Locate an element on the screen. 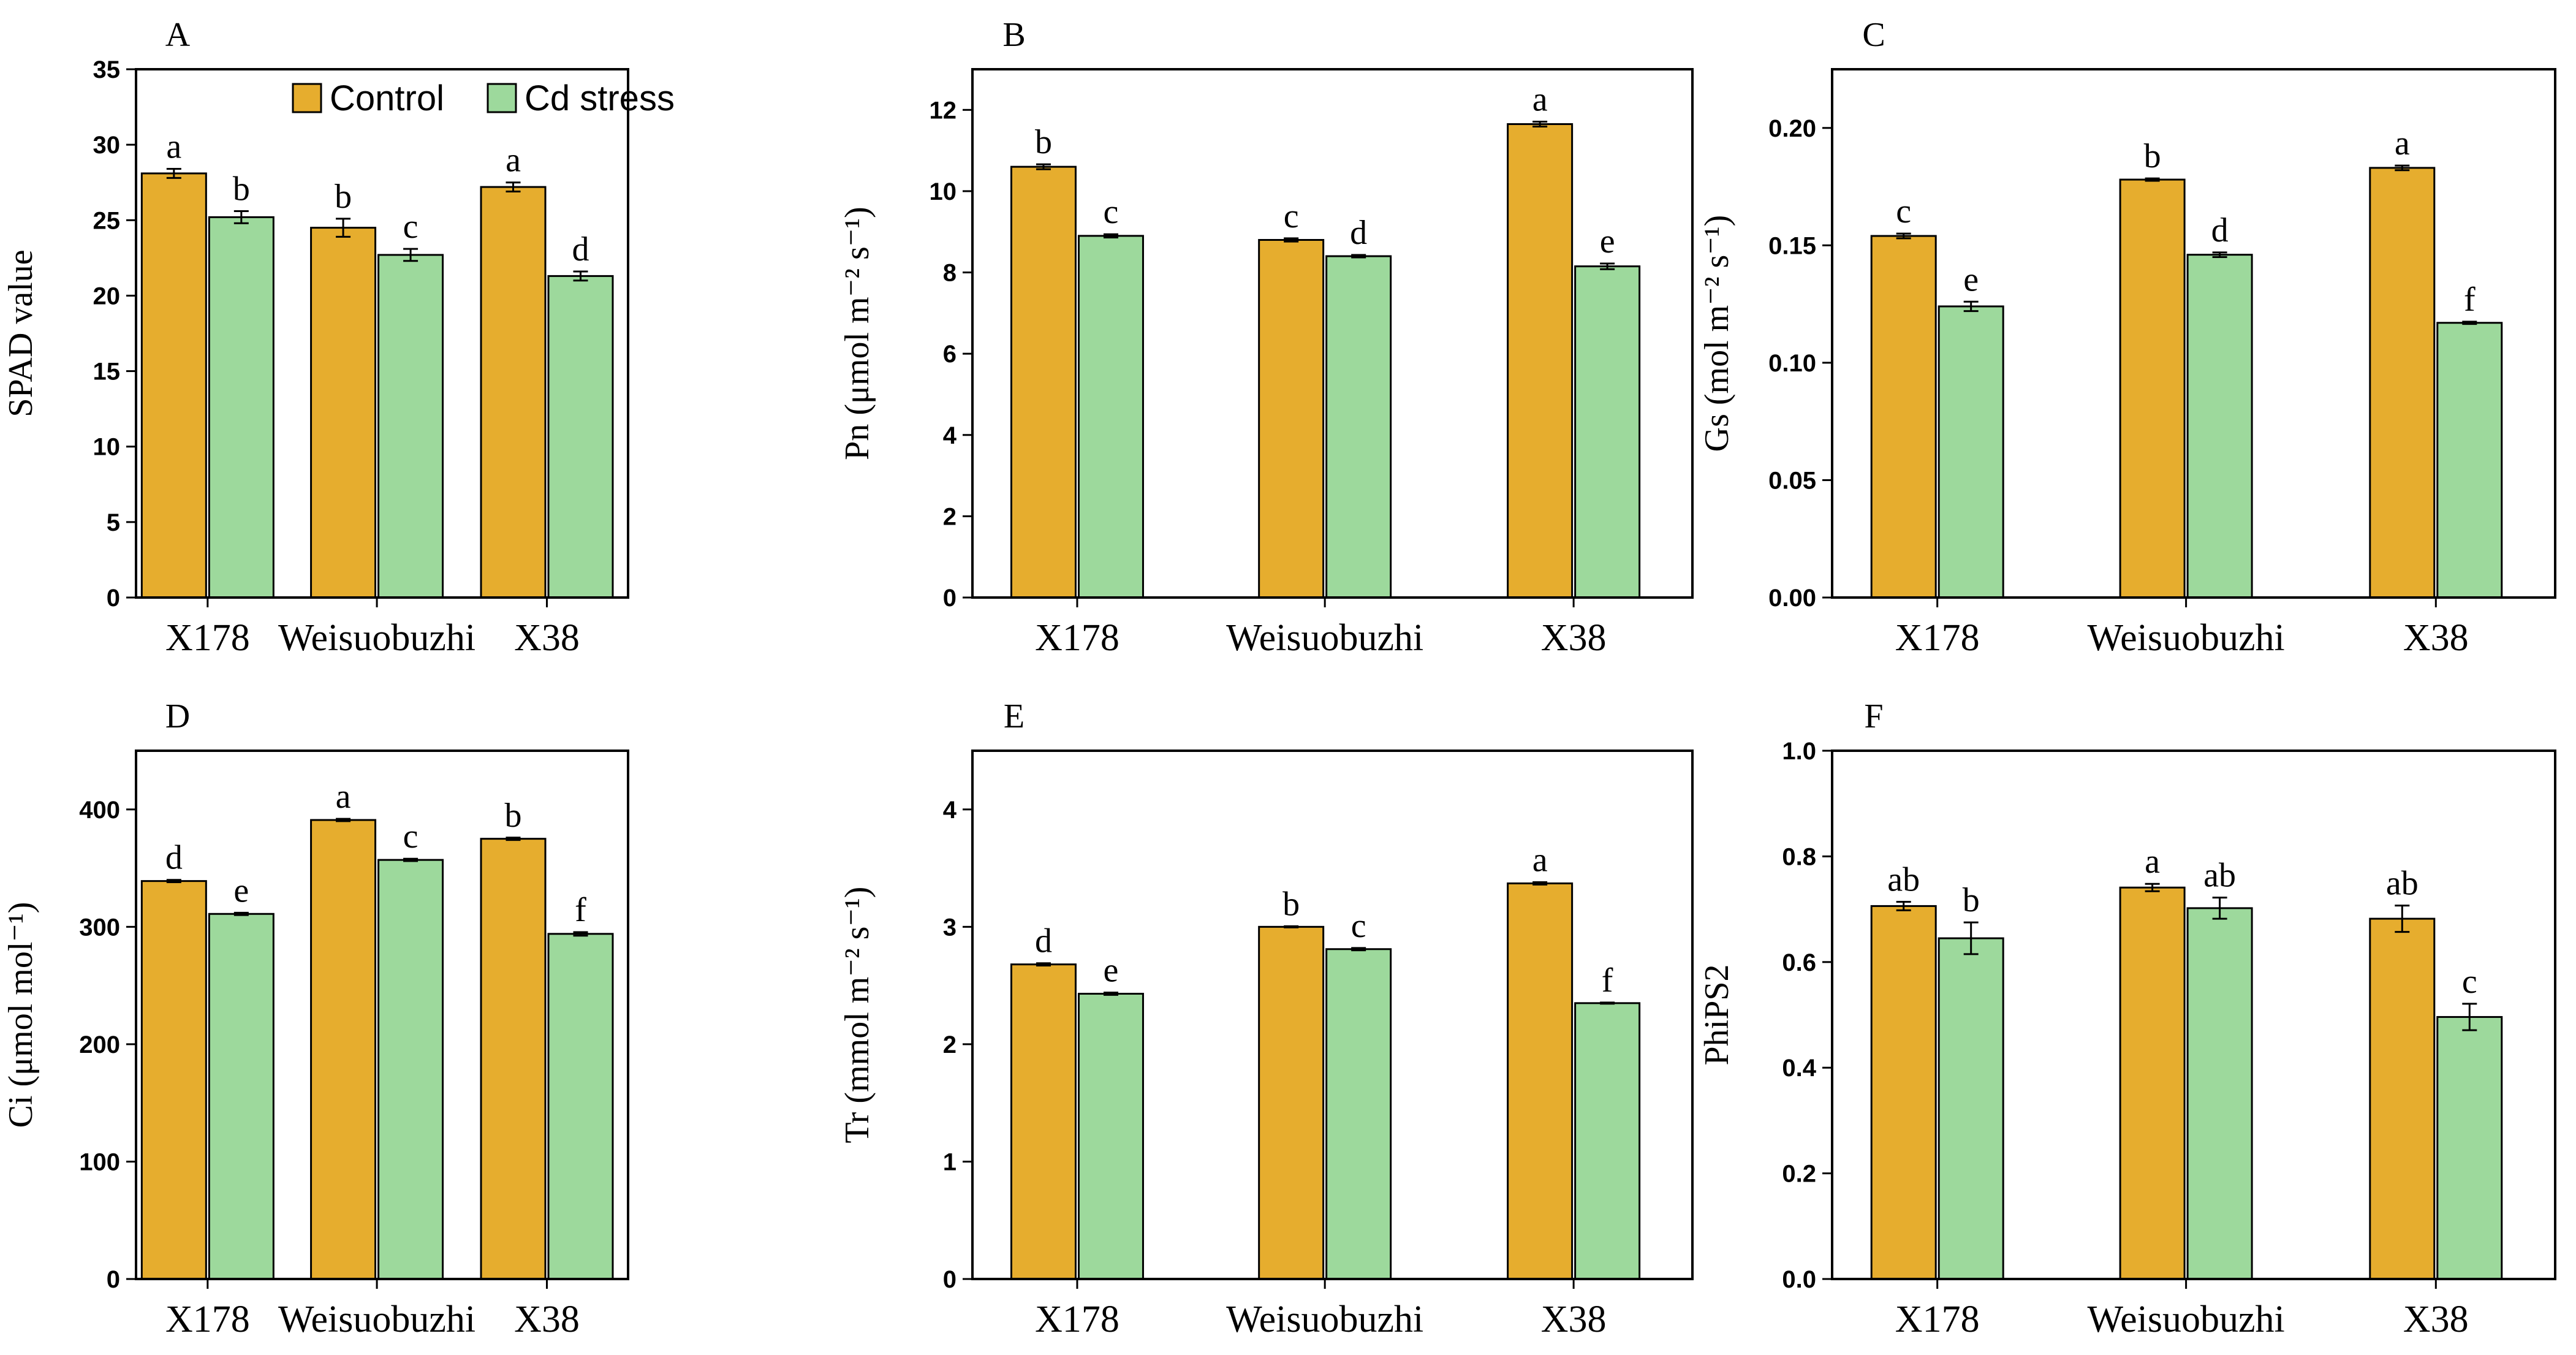  y-tick-label: 5 is located at coordinates (113, 522).